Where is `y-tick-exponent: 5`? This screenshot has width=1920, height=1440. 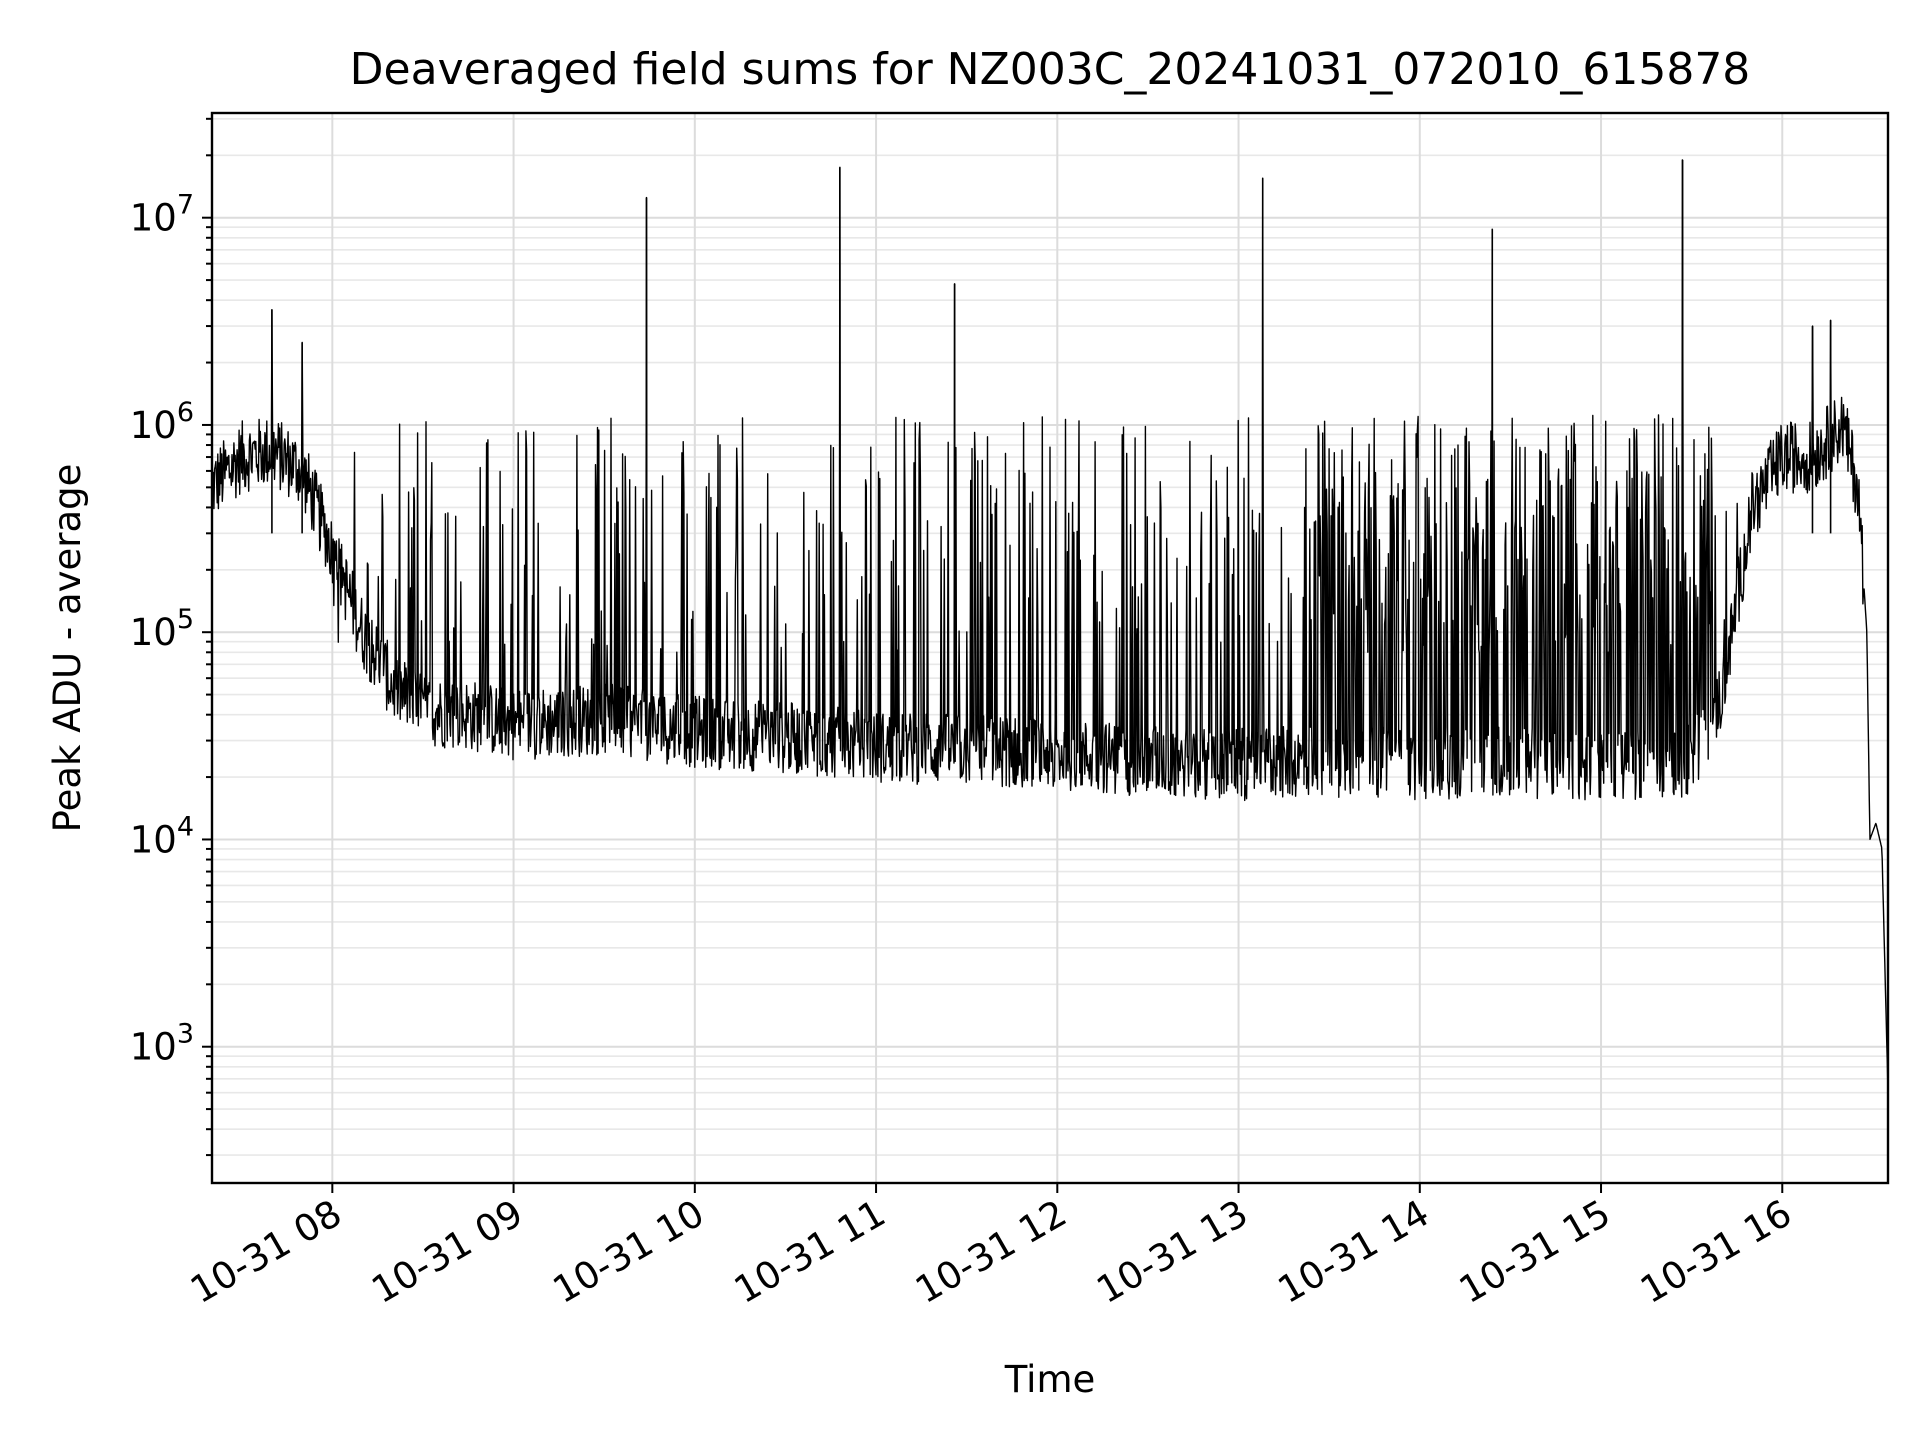 y-tick-exponent: 5 is located at coordinates (185, 619).